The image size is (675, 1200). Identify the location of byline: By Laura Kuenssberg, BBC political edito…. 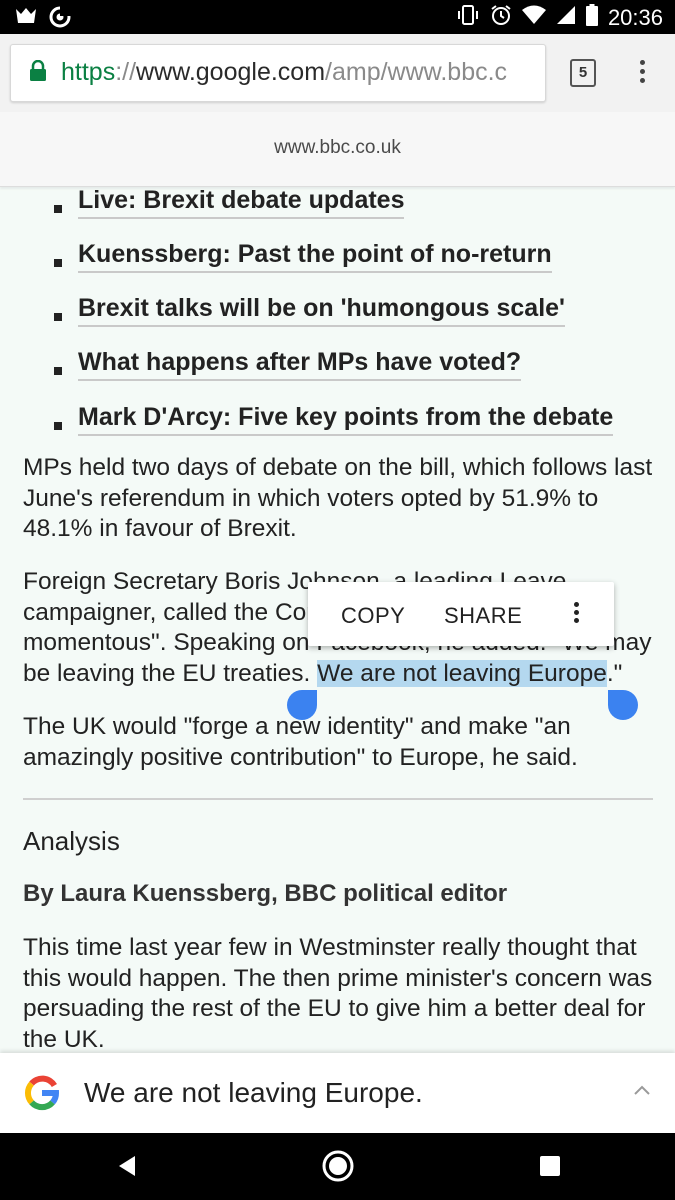
(265, 893).